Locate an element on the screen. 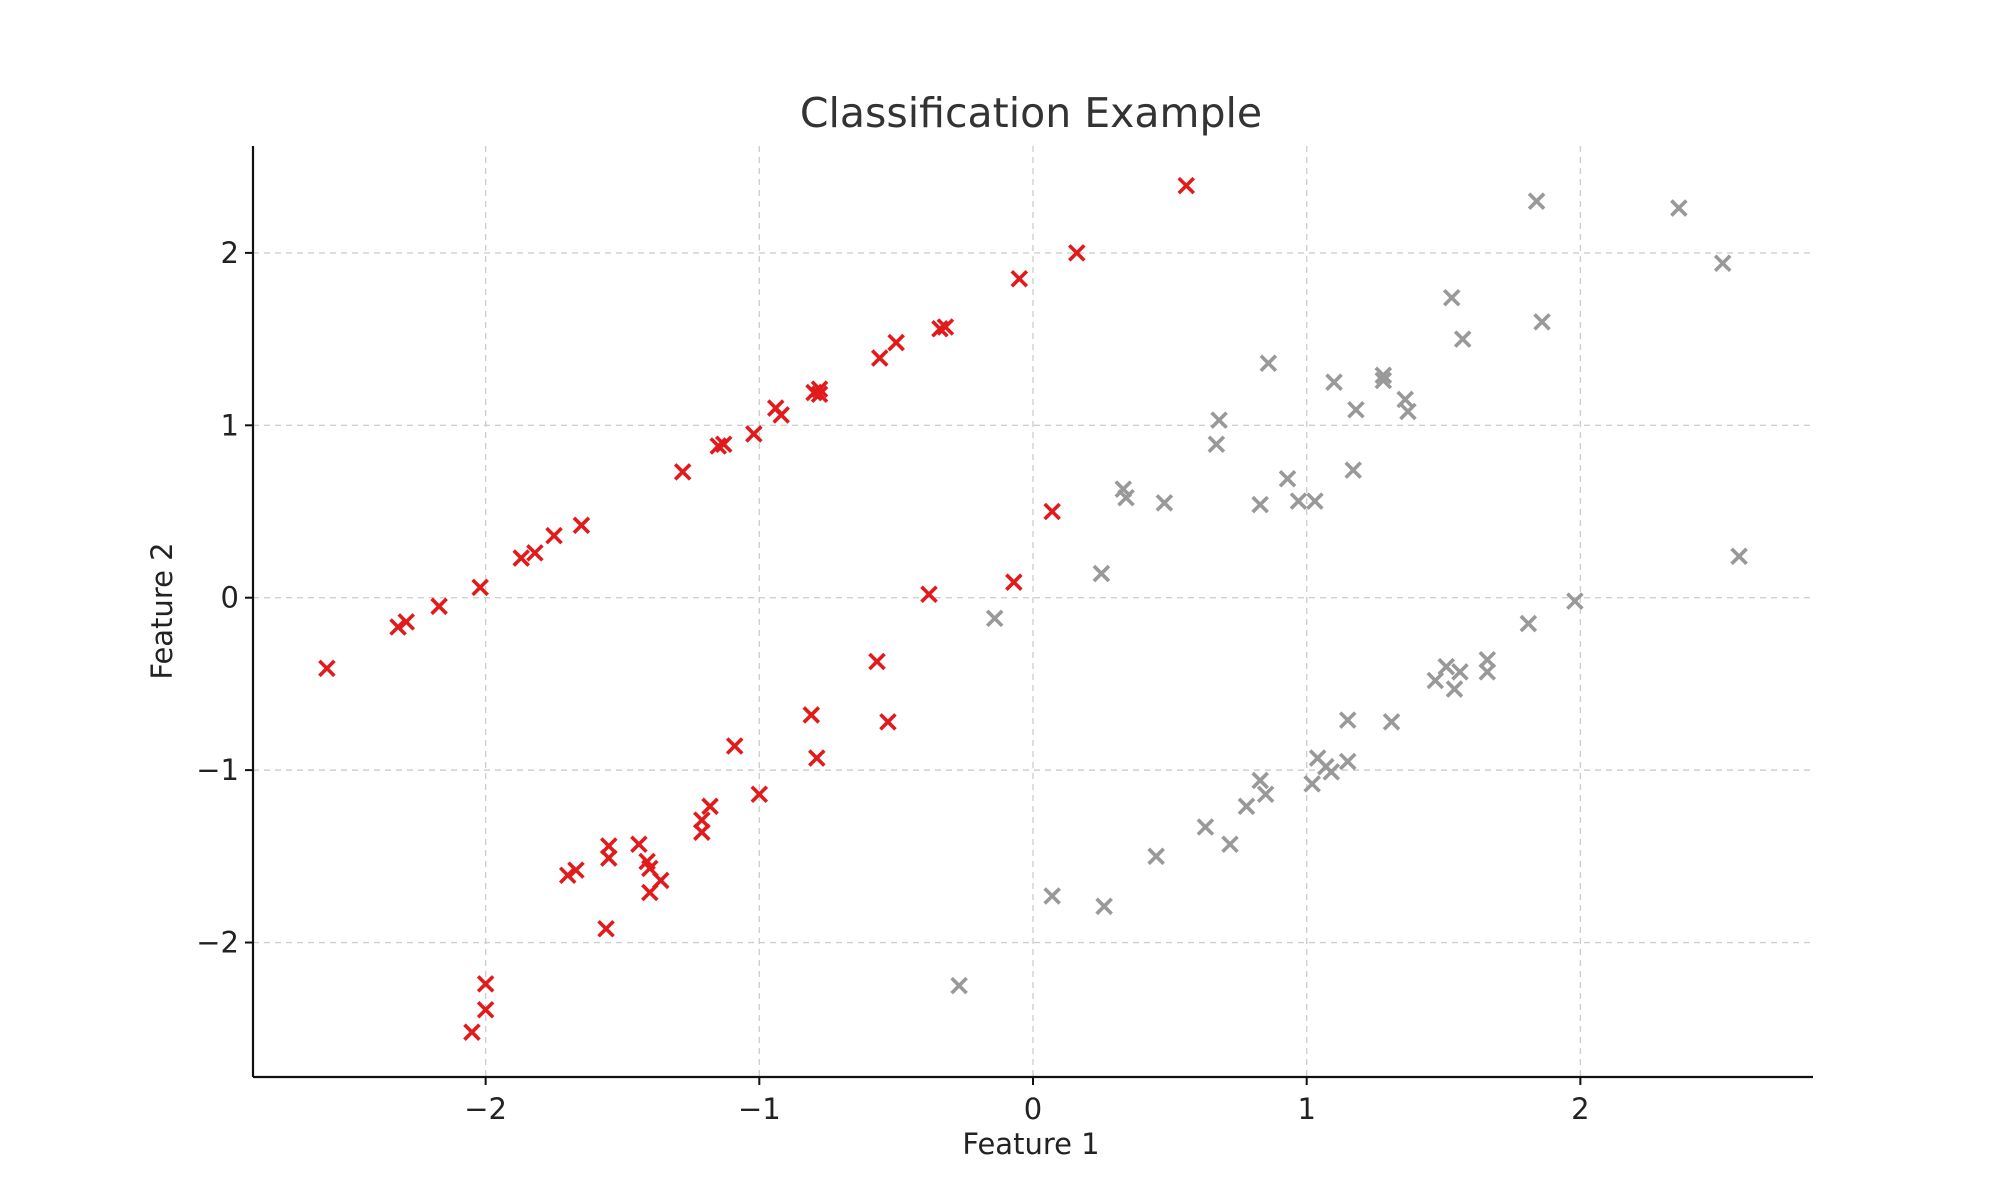 The image size is (2000, 1204). y-tick-label: 2 is located at coordinates (230, 253).